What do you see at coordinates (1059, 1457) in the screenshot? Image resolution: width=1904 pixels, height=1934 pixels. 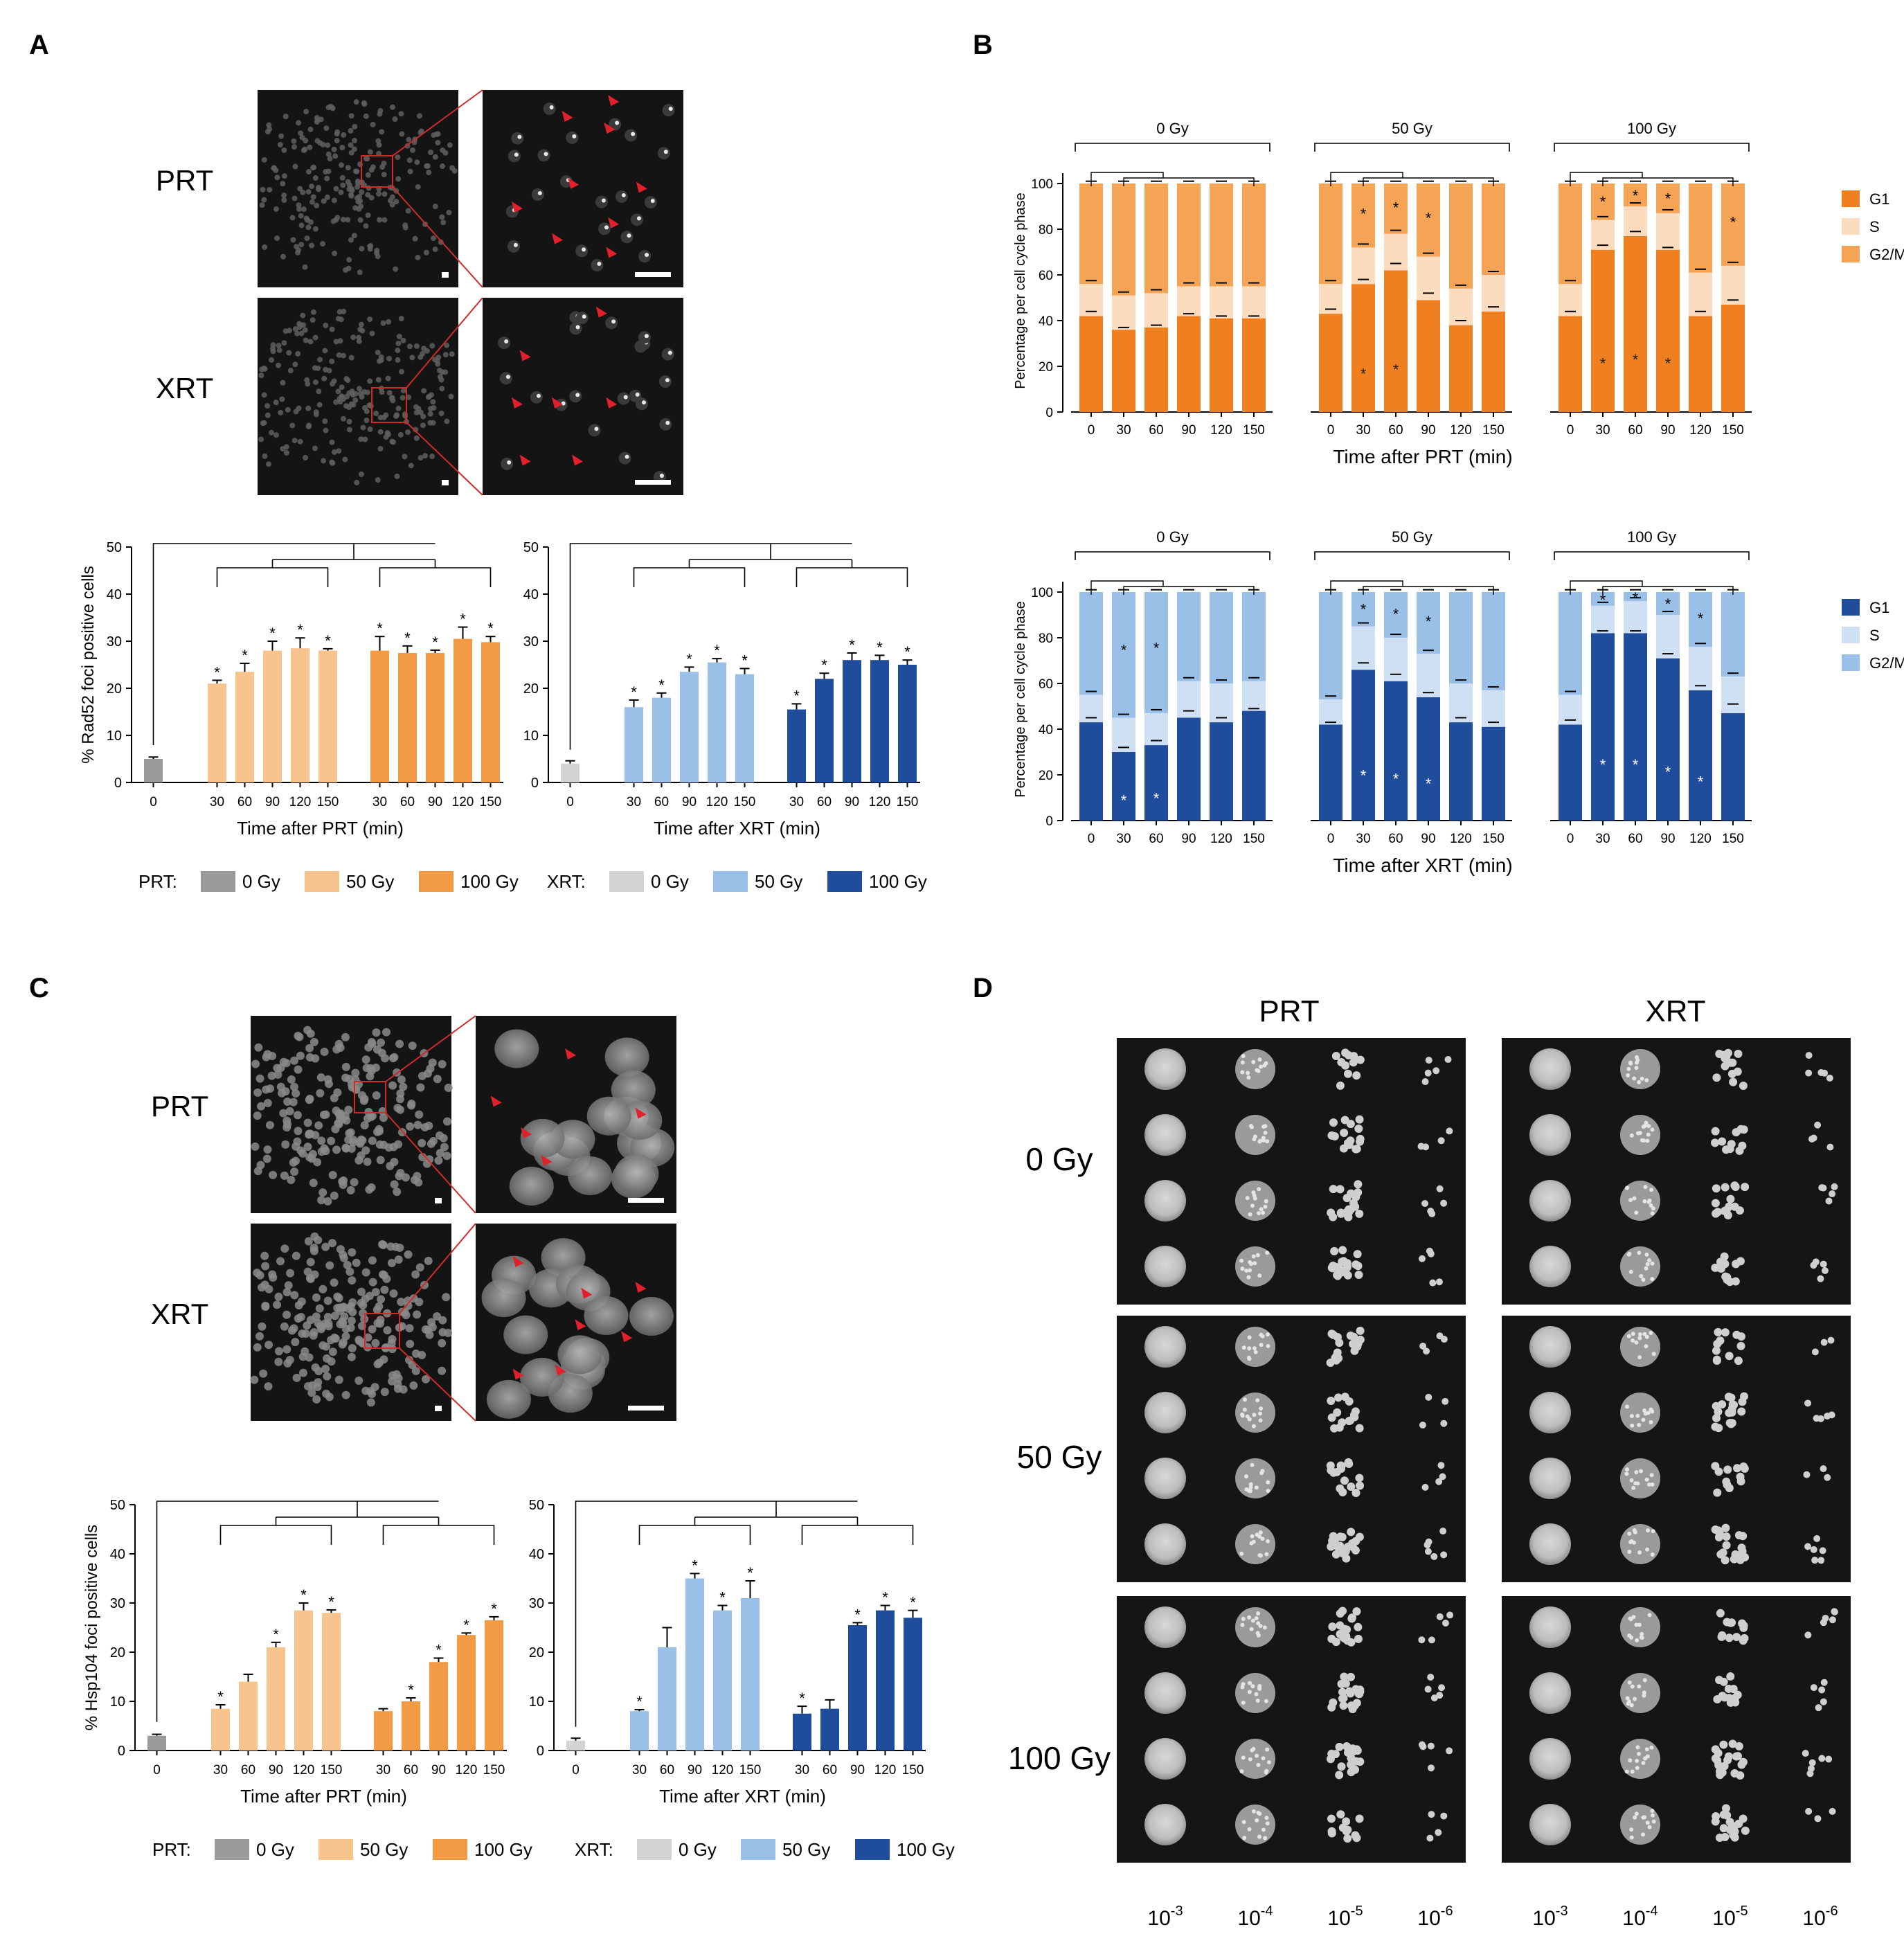 I see `spot-row-50gy: 50 Gy` at bounding box center [1059, 1457].